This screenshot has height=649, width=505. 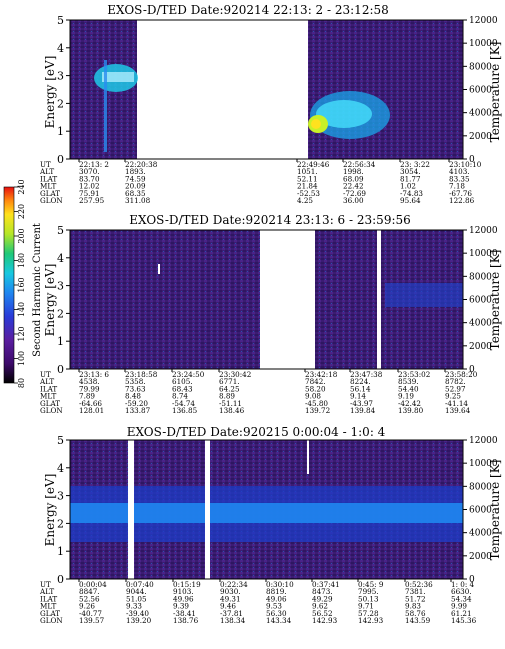 I want to click on panel-2-ephemeris-value: 68.43, so click(x=182, y=388).